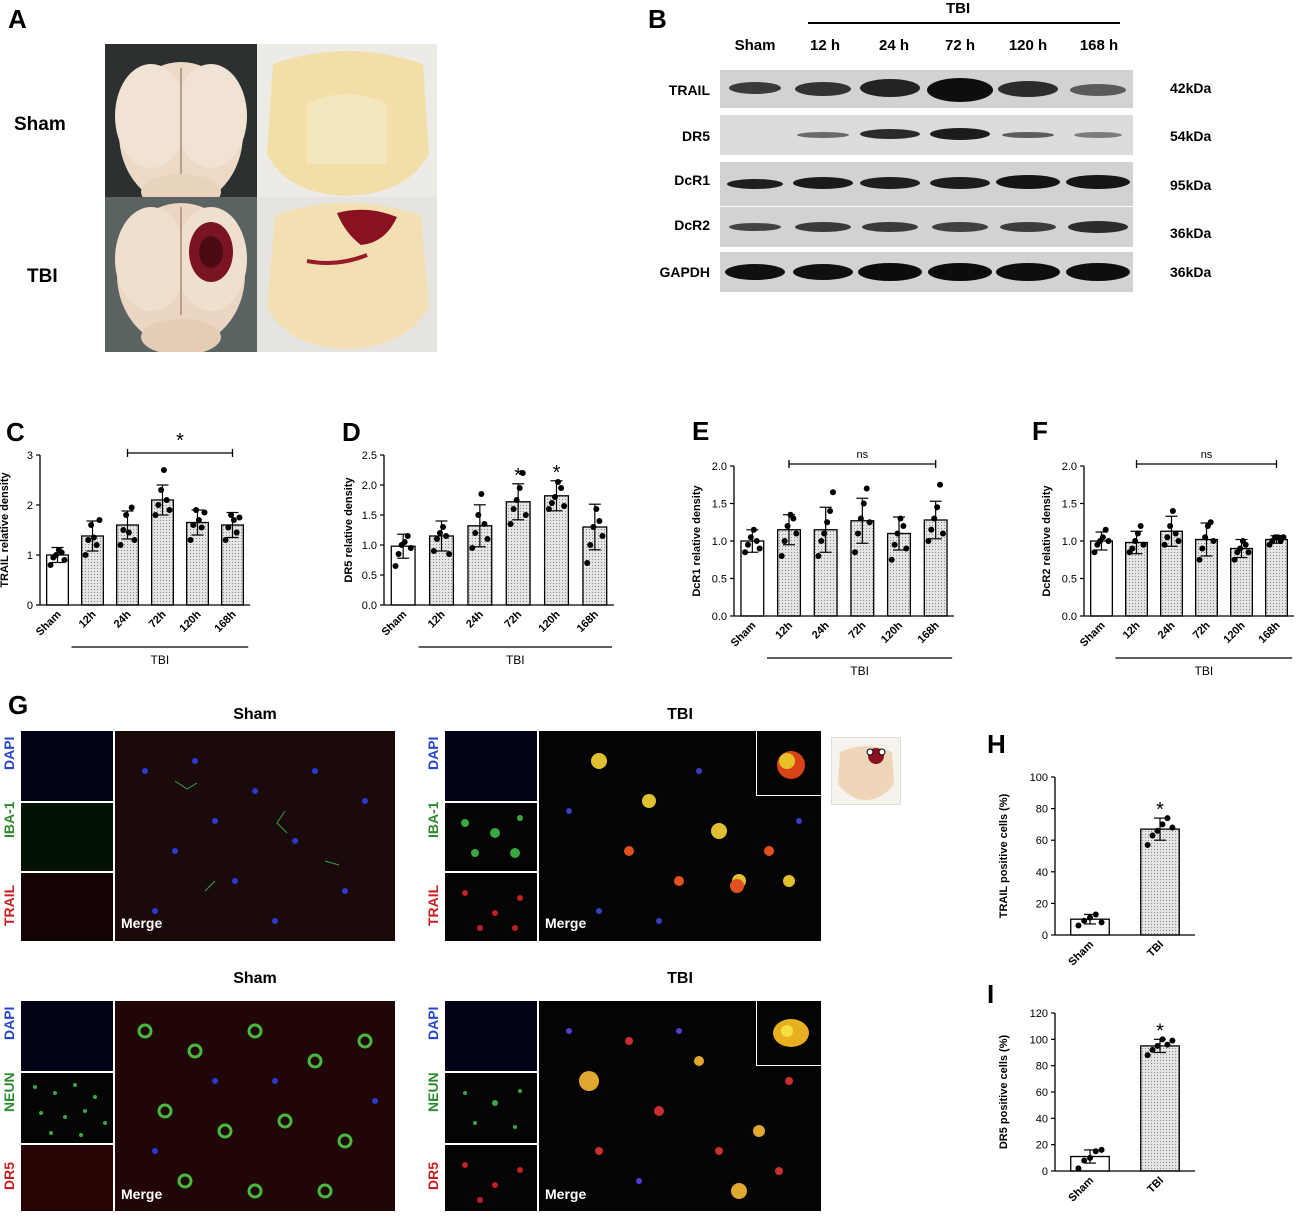  Describe the element at coordinates (9, 1092) in the screenshot. I see `channel-label-neun: NEUN` at that location.